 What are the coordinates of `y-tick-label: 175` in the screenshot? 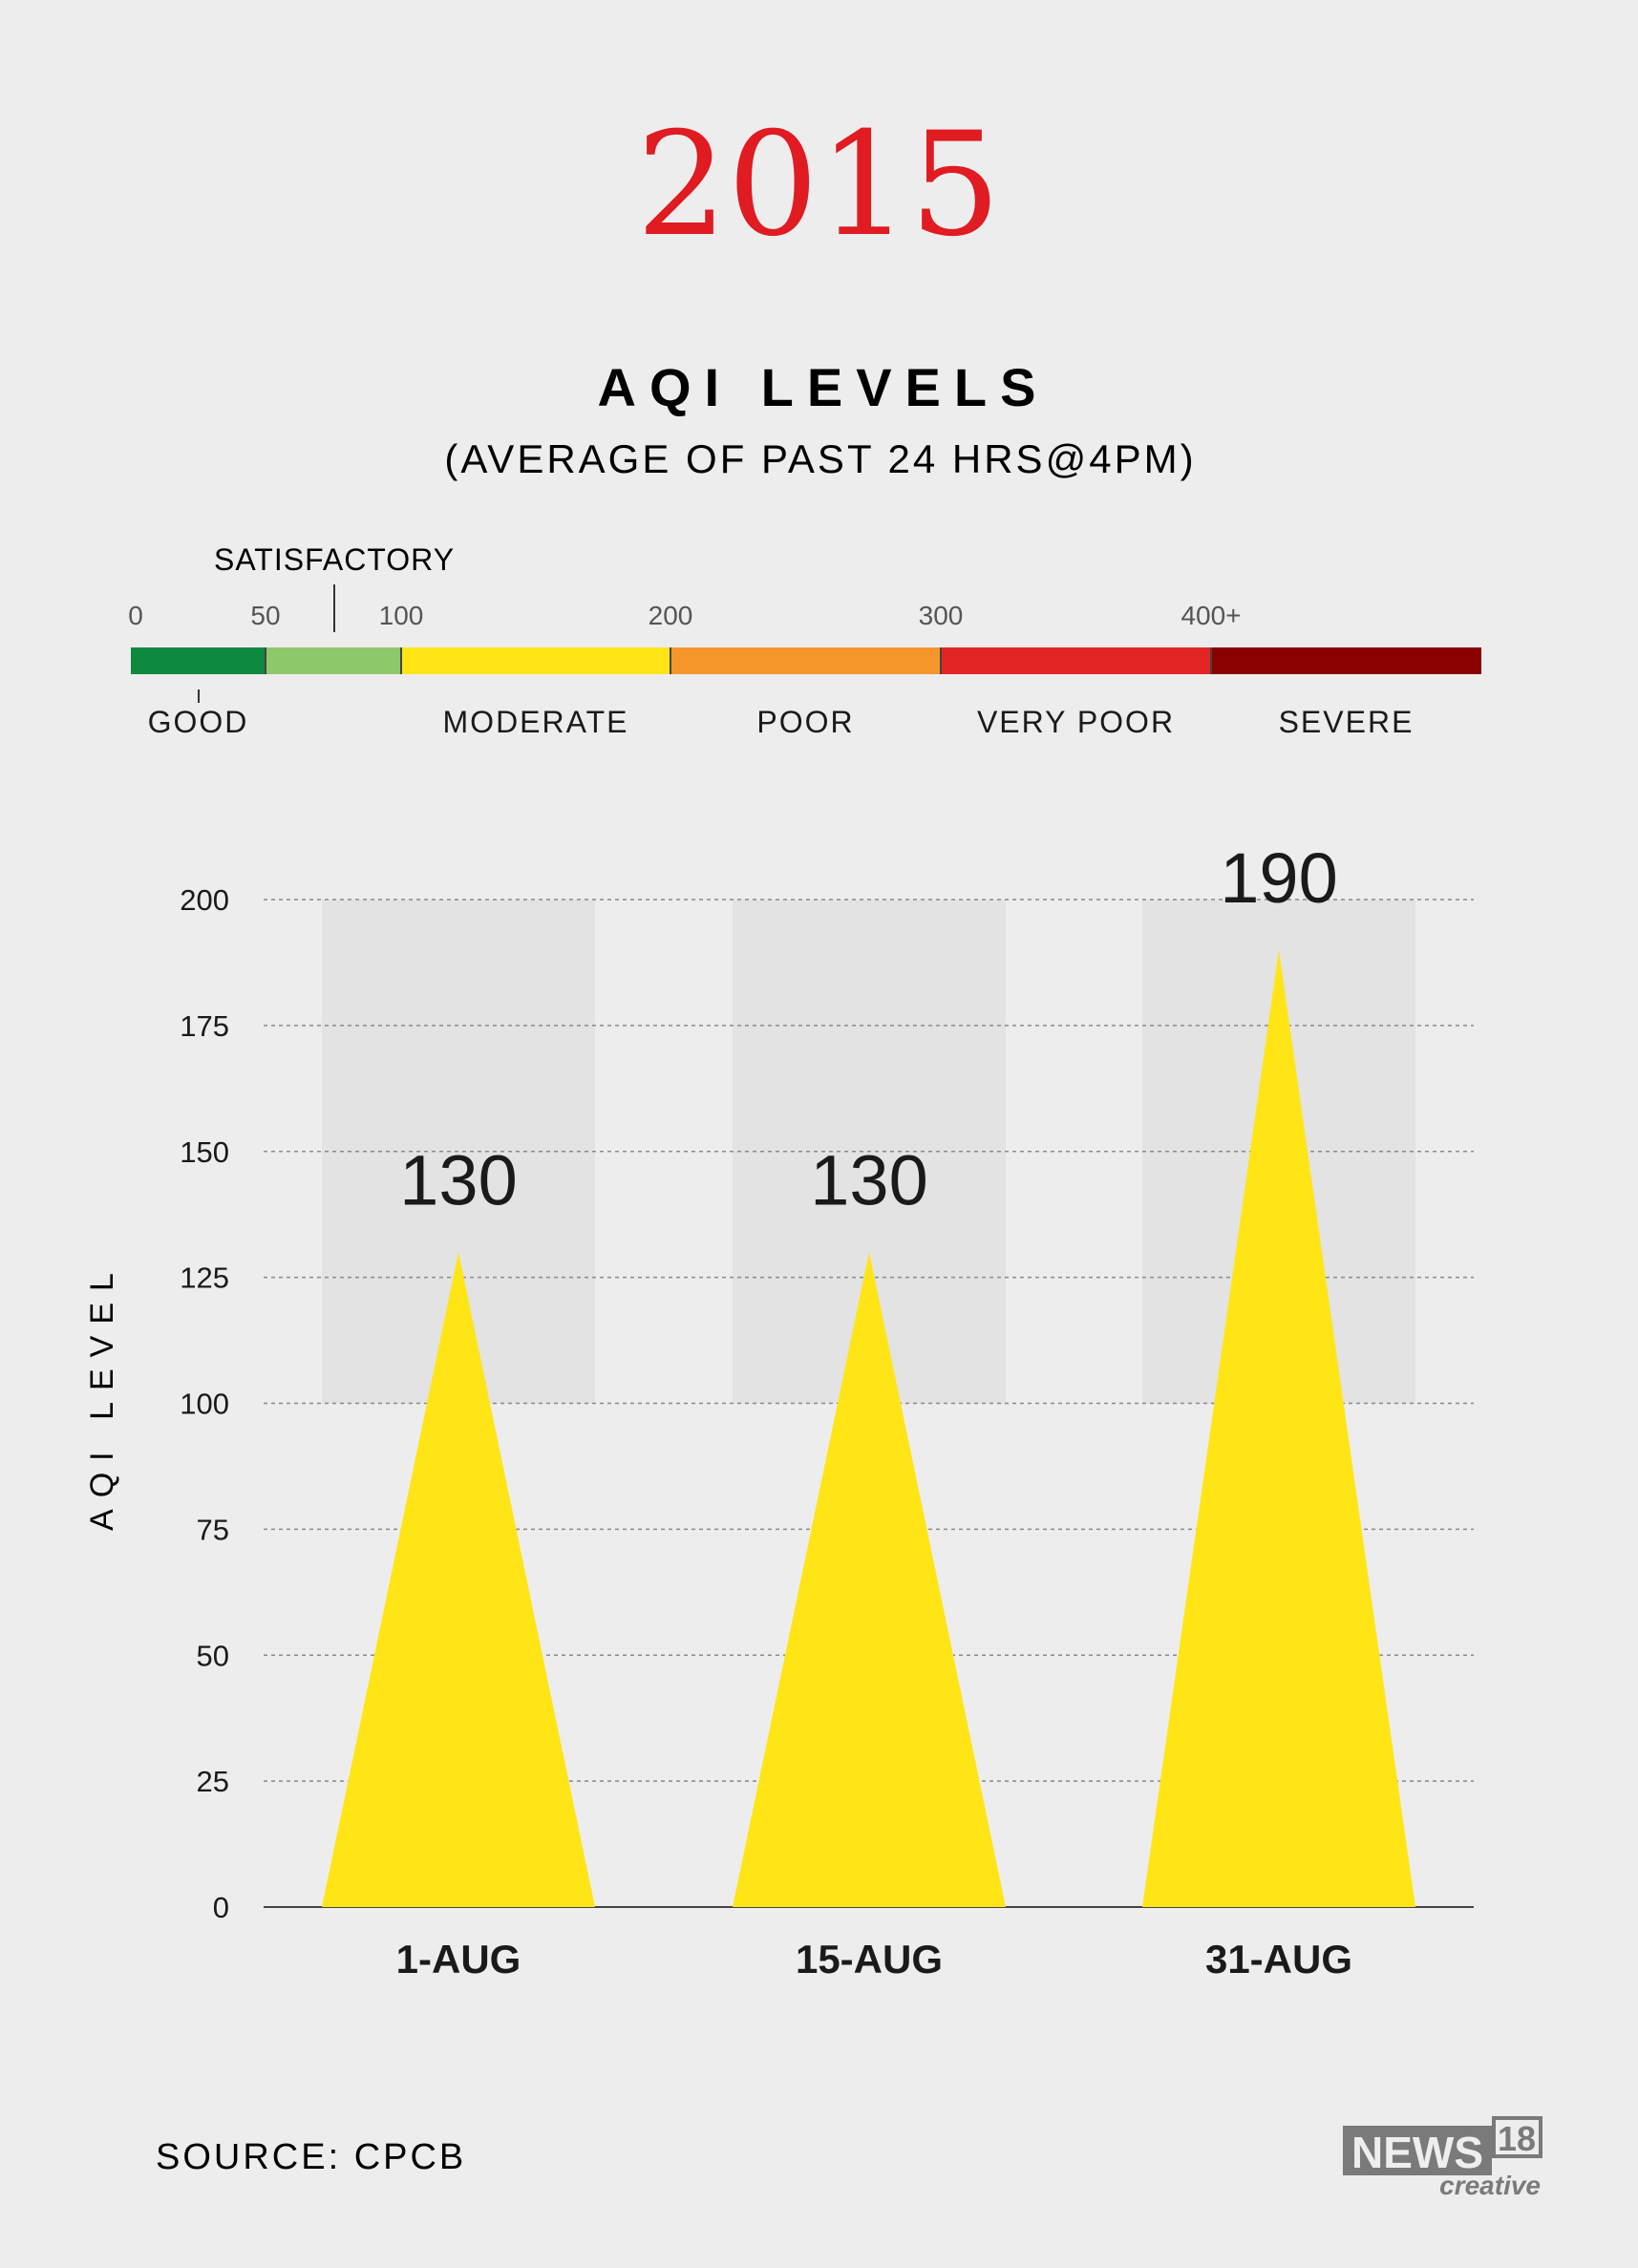 It's located at (204, 1026).